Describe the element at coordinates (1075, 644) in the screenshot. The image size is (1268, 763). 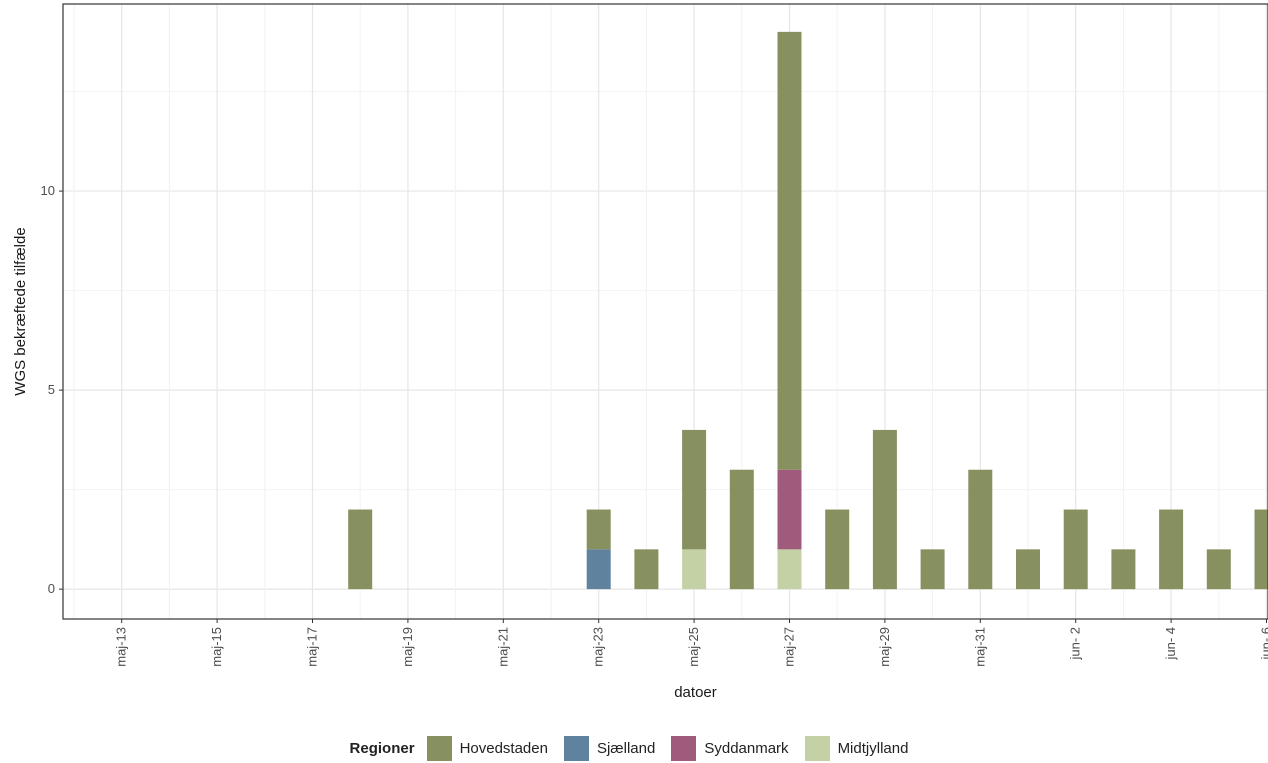
I see `x-tick-label: jun- 2` at that location.